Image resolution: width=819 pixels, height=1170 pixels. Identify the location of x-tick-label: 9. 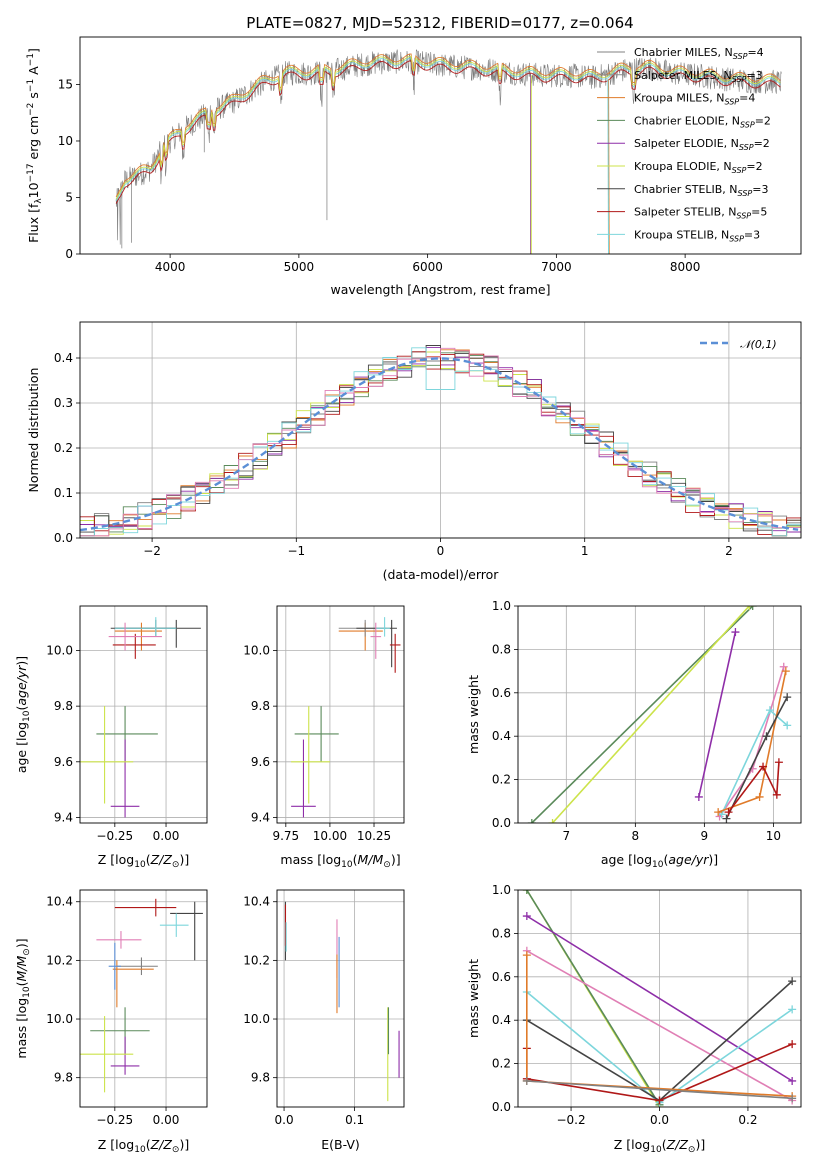
(705, 836).